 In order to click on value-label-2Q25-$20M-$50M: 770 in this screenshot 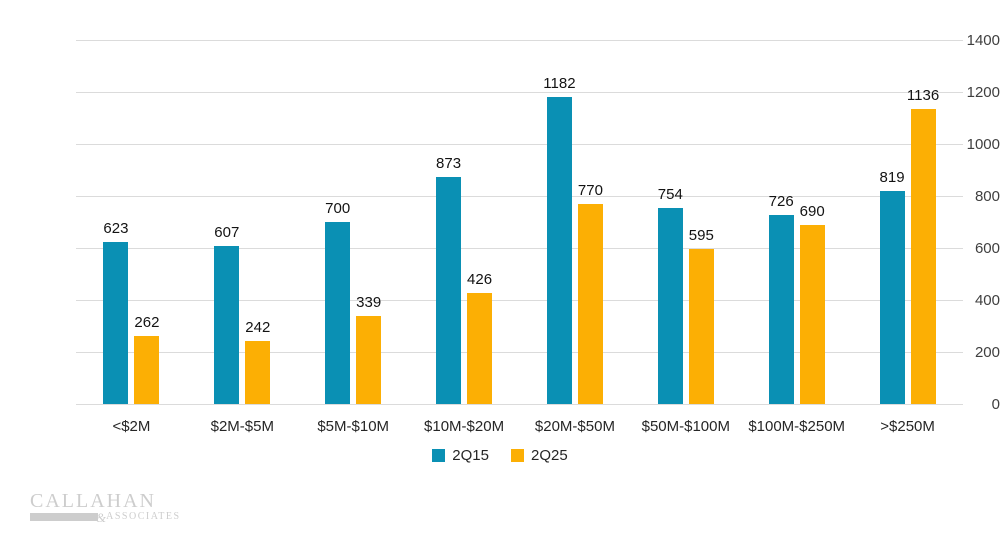, I will do `click(590, 190)`.